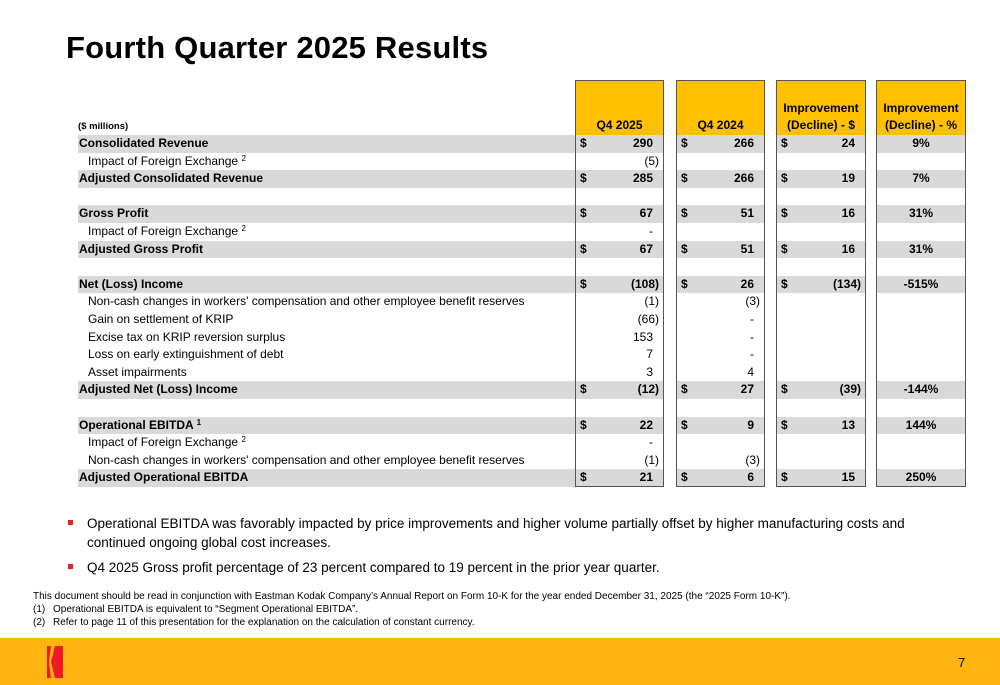 This screenshot has height=685, width=1000. I want to click on col-q4-2024-cell: -, so click(720, 320).